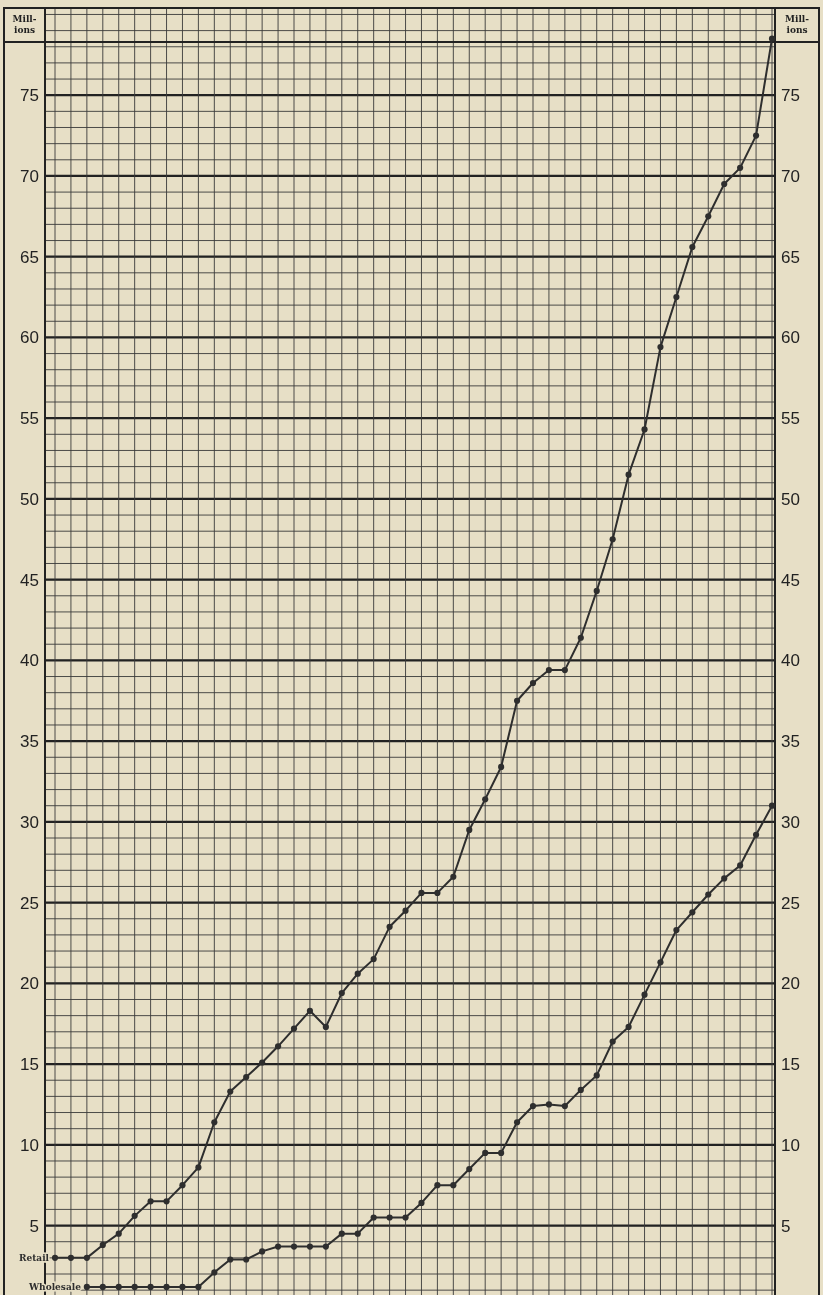 Image resolution: width=823 pixels, height=1295 pixels. I want to click on y2-tick-label: 15, so click(790, 1065).